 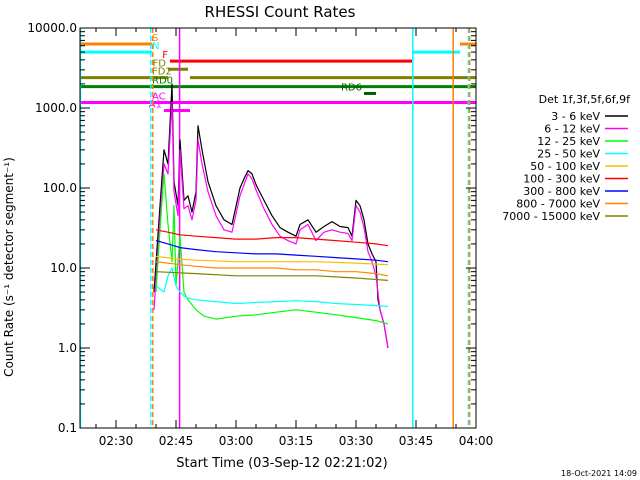 What do you see at coordinates (551, 216) in the screenshot?
I see `legend-label-8: 7000 - 15000 keV` at bounding box center [551, 216].